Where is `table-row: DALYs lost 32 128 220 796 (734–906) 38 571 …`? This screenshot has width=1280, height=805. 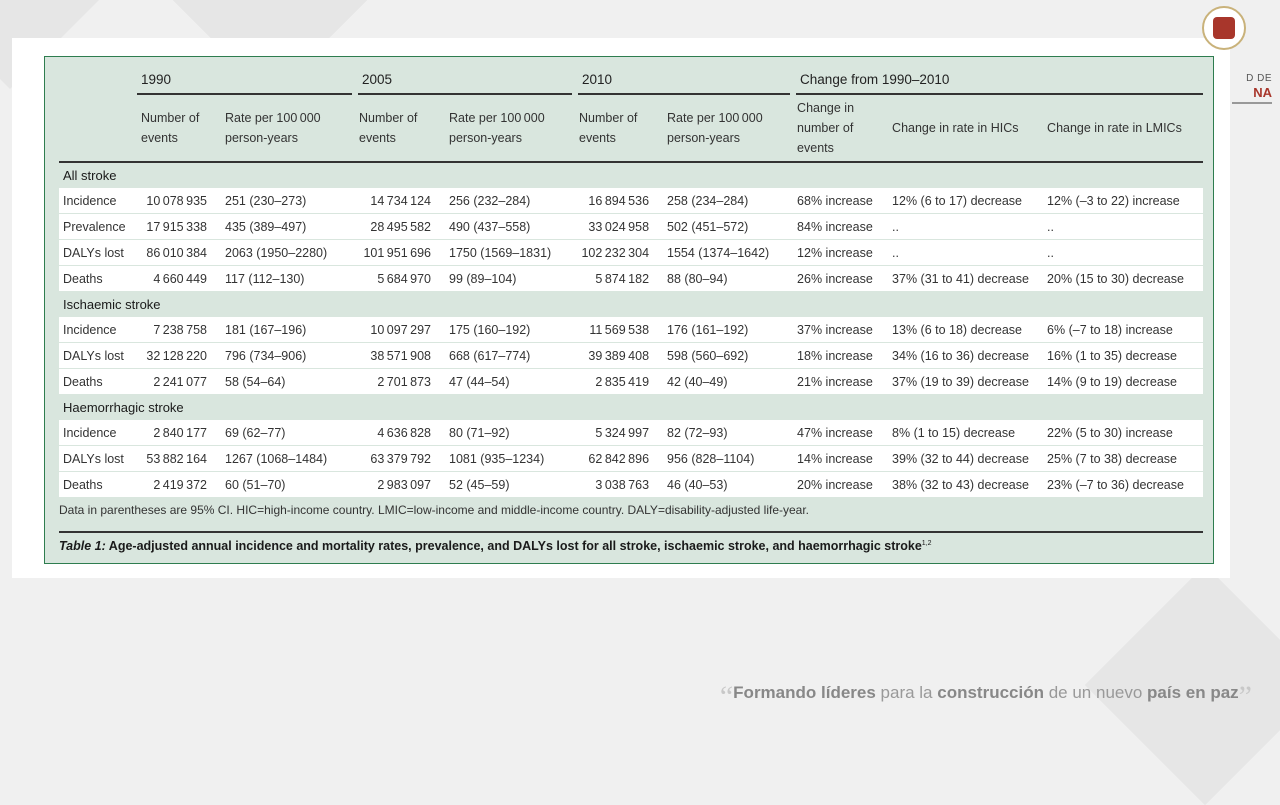
table-row: DALYs lost 32 128 220 796 (734–906) 38 571 … is located at coordinates (631, 355).